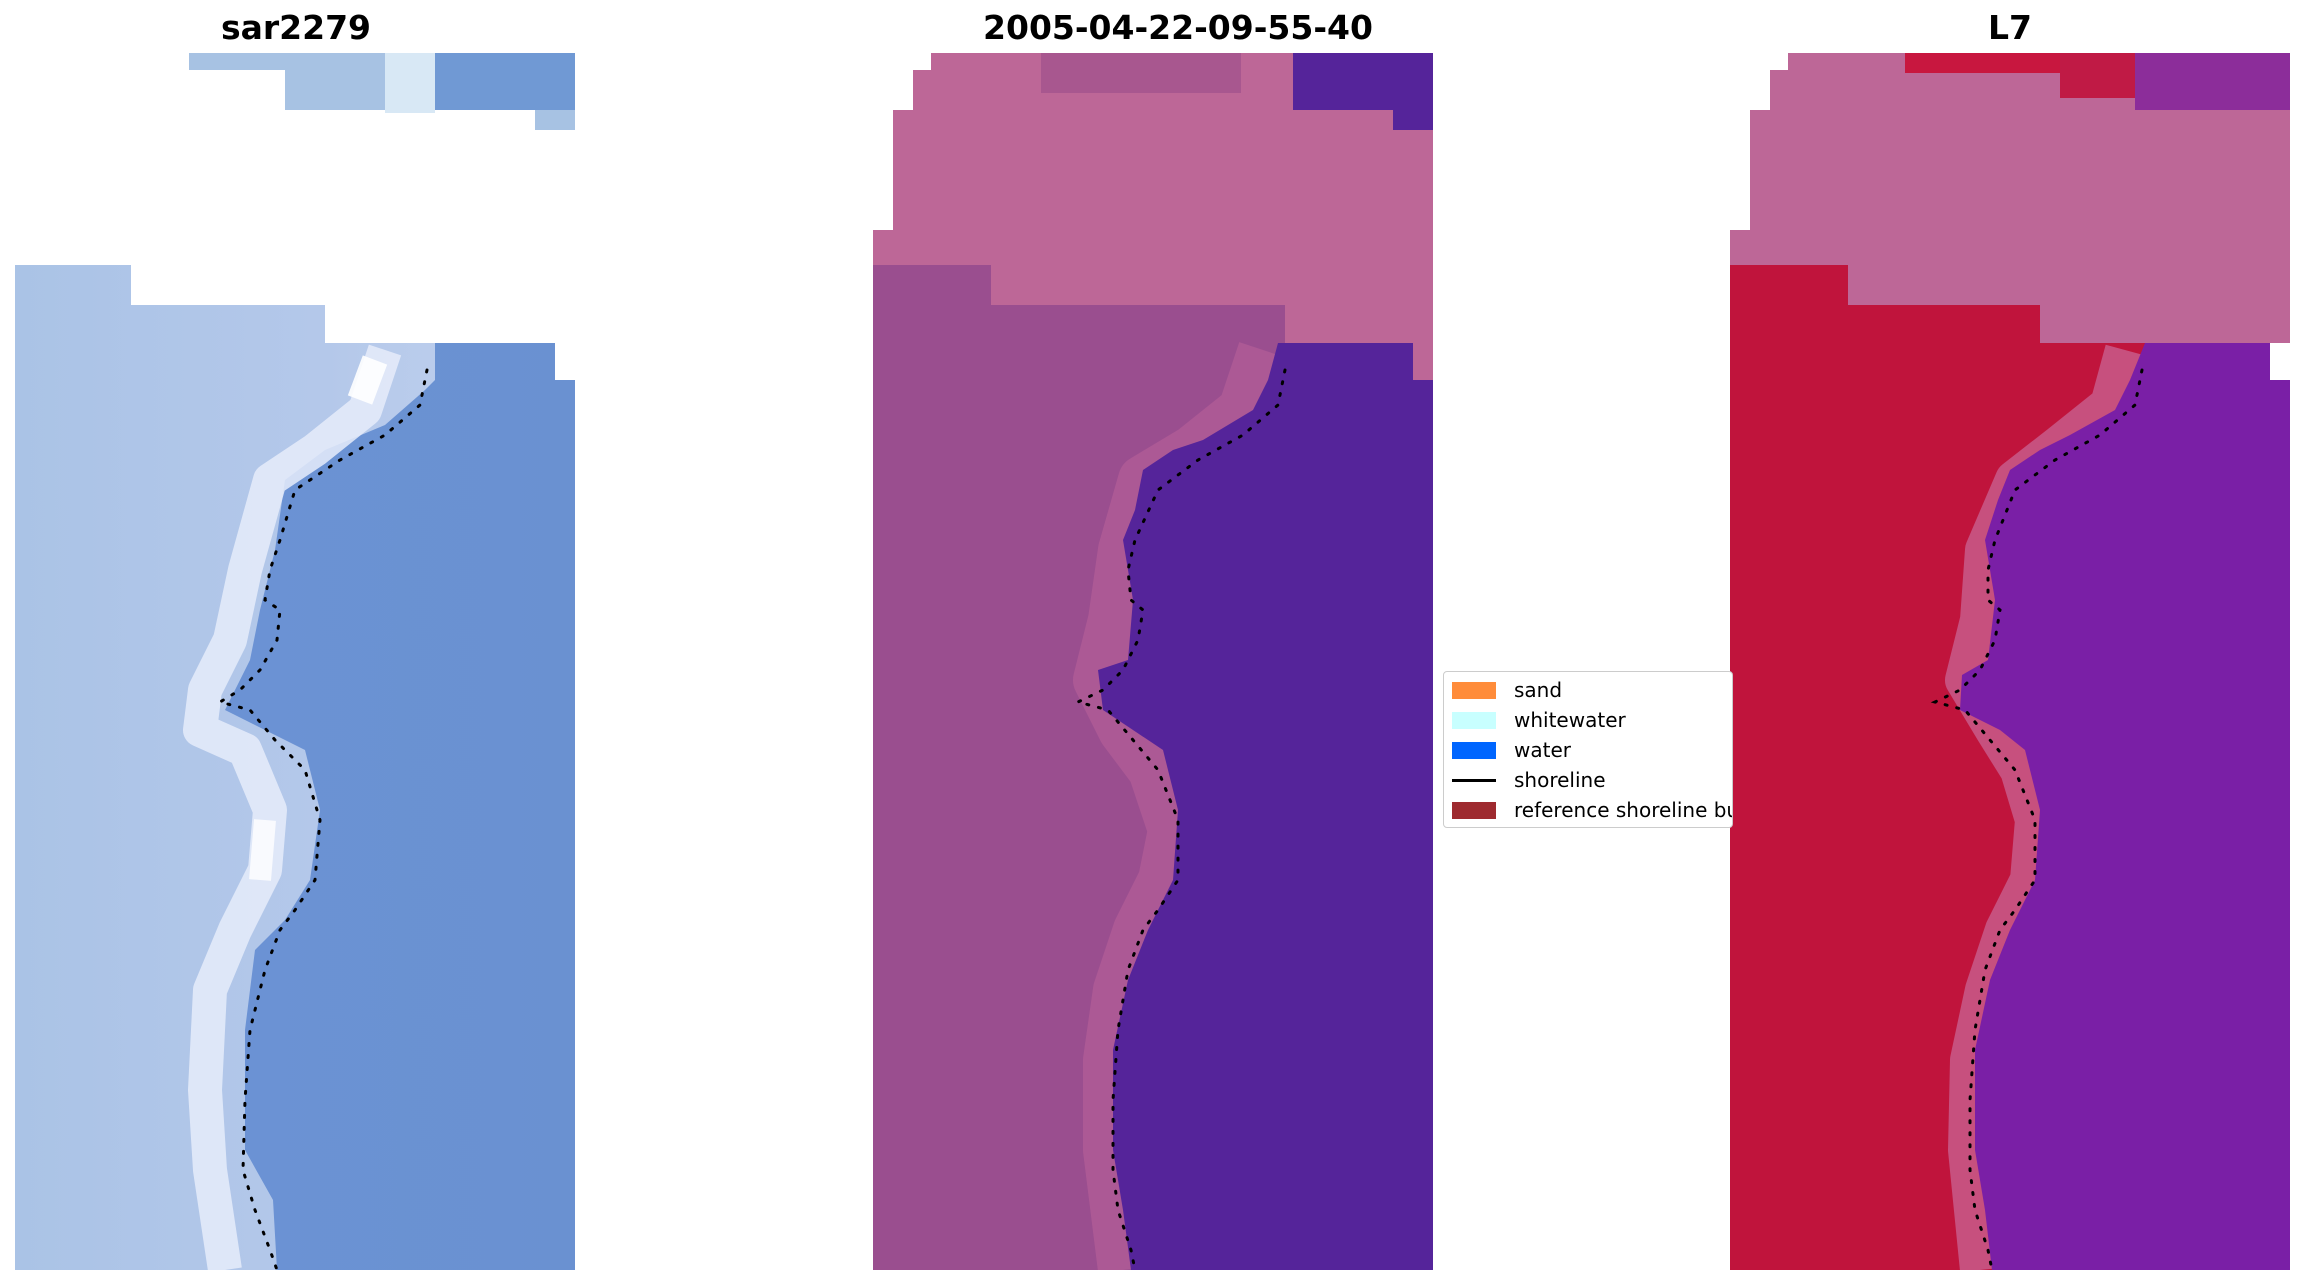 The height and width of the screenshot is (1283, 2304). What do you see at coordinates (1507, 690) in the screenshot?
I see `legend-entry-sand: sand` at bounding box center [1507, 690].